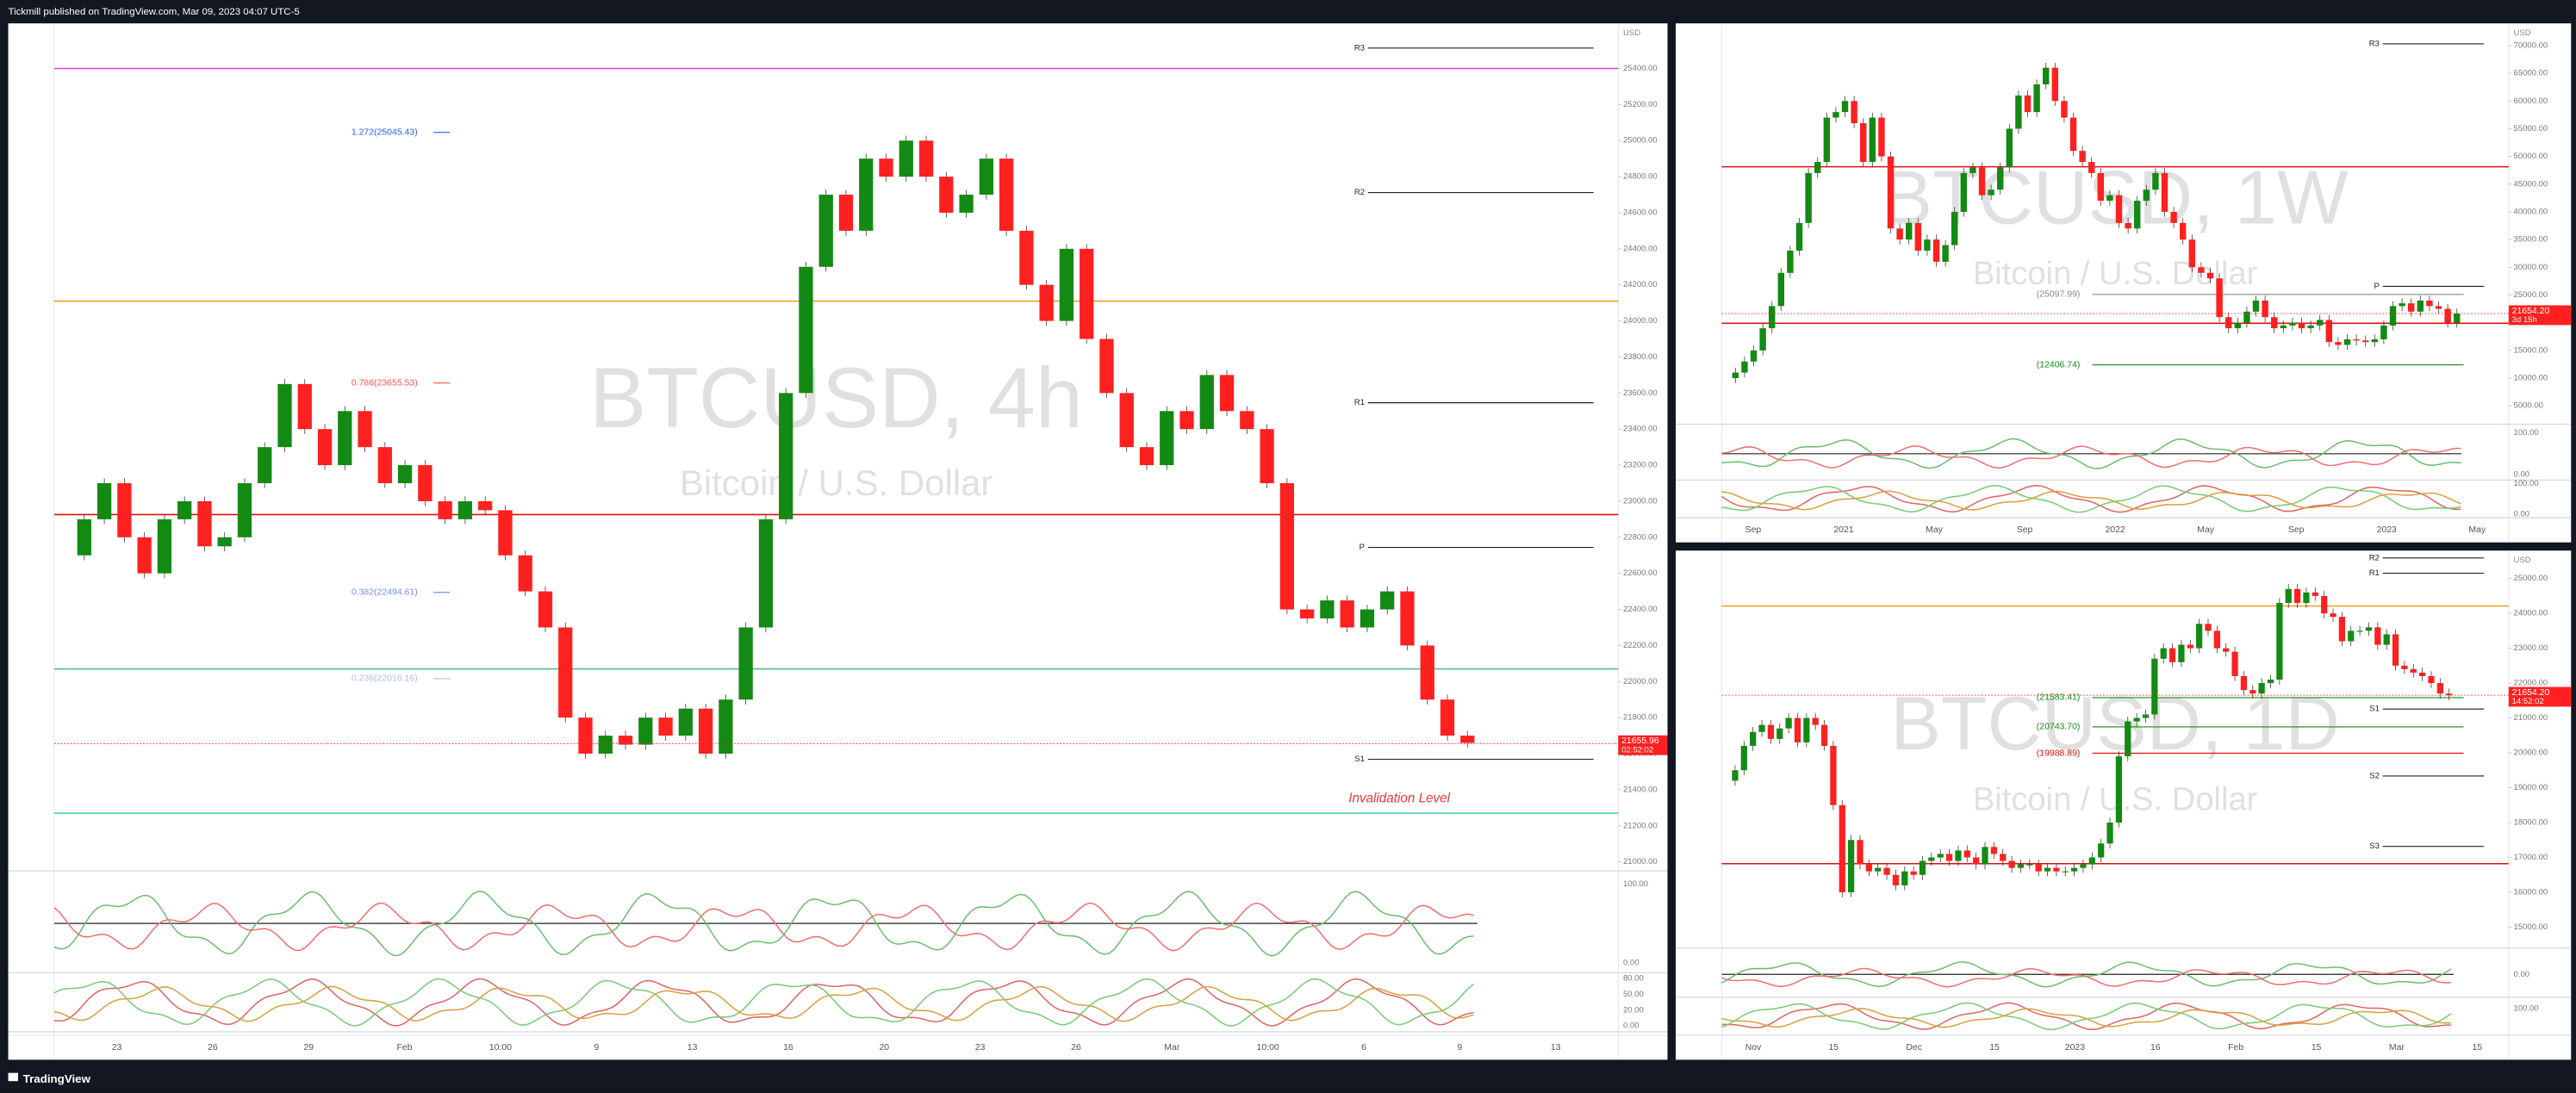 This screenshot has height=1093, width=2576. I want to click on x-tick-label: 23, so click(117, 1048).